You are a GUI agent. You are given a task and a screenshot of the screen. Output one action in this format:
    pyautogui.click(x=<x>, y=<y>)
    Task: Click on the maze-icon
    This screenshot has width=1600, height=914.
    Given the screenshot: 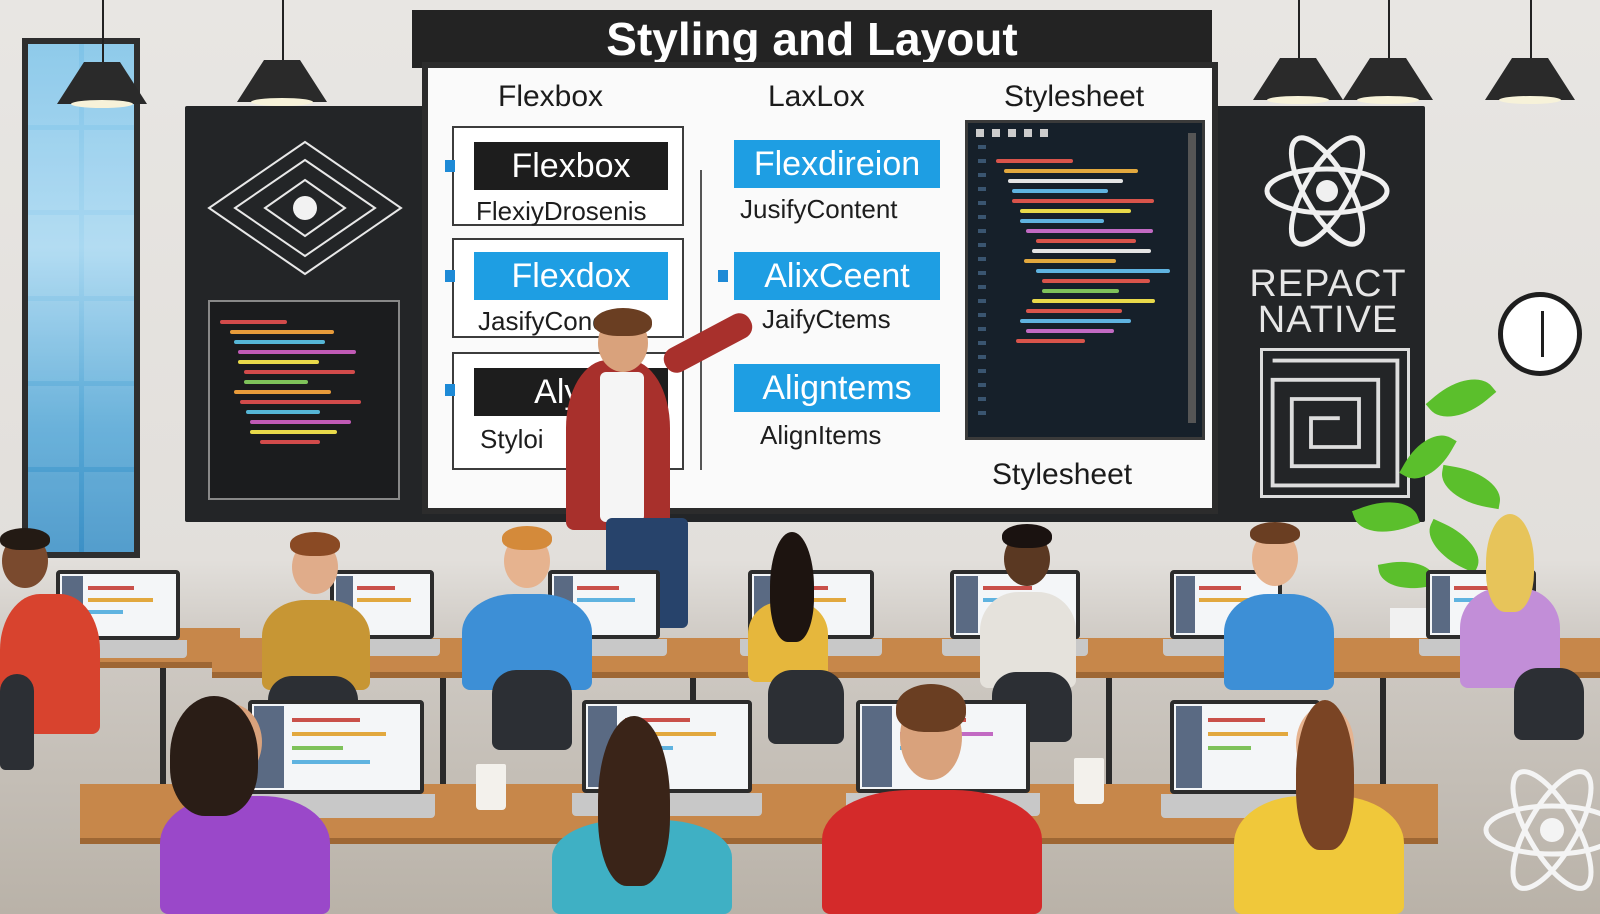 What is the action you would take?
    pyautogui.click(x=1335, y=423)
    